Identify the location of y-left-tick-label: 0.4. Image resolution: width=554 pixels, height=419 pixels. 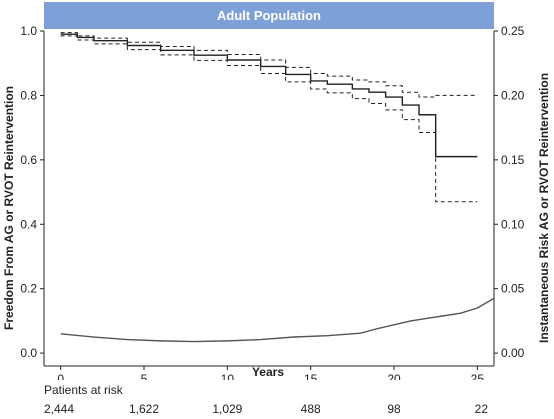
(28, 224).